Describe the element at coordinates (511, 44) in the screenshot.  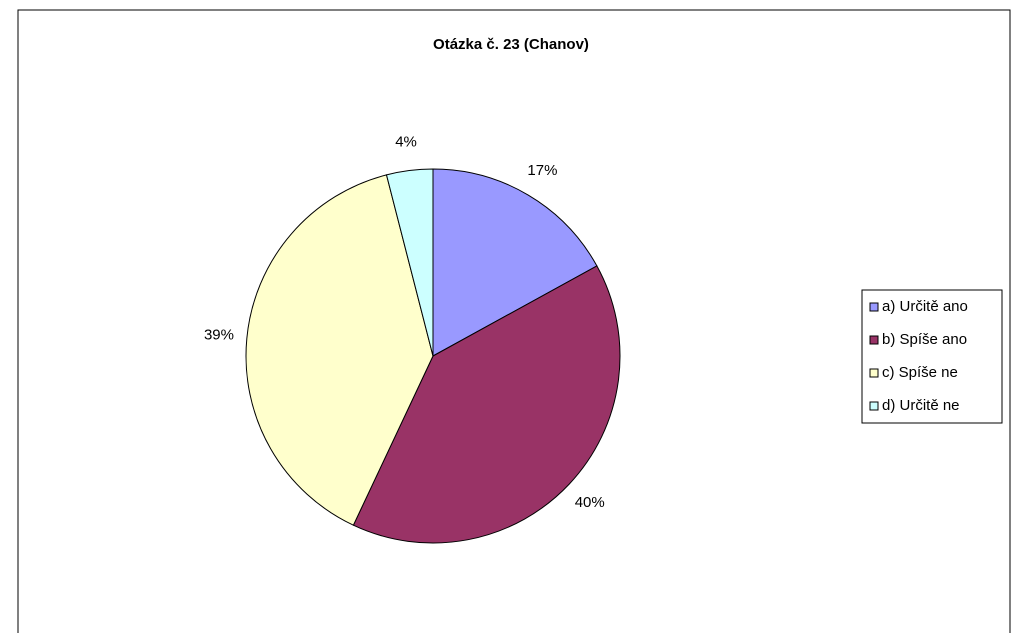
I see `chart-title: Otázka č. 23 (Chanov)` at that location.